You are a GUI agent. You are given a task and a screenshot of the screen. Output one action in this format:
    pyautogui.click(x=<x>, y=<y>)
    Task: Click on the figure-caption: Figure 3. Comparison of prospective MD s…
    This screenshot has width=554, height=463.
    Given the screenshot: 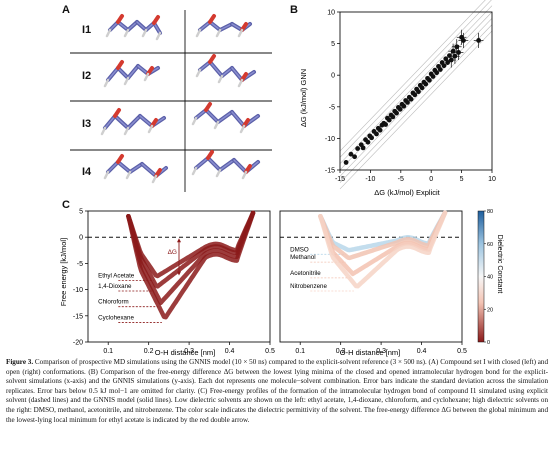 What is the action you would take?
    pyautogui.click(x=277, y=391)
    